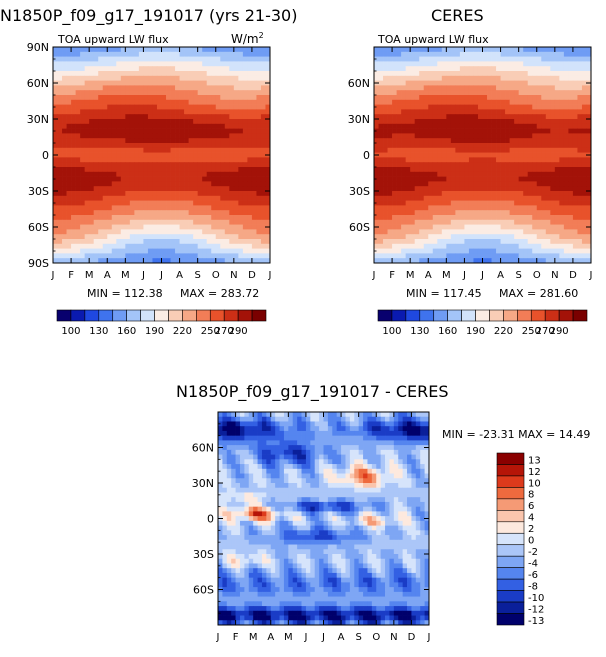  I want to click on panel-ceres-field, so click(482, 155).